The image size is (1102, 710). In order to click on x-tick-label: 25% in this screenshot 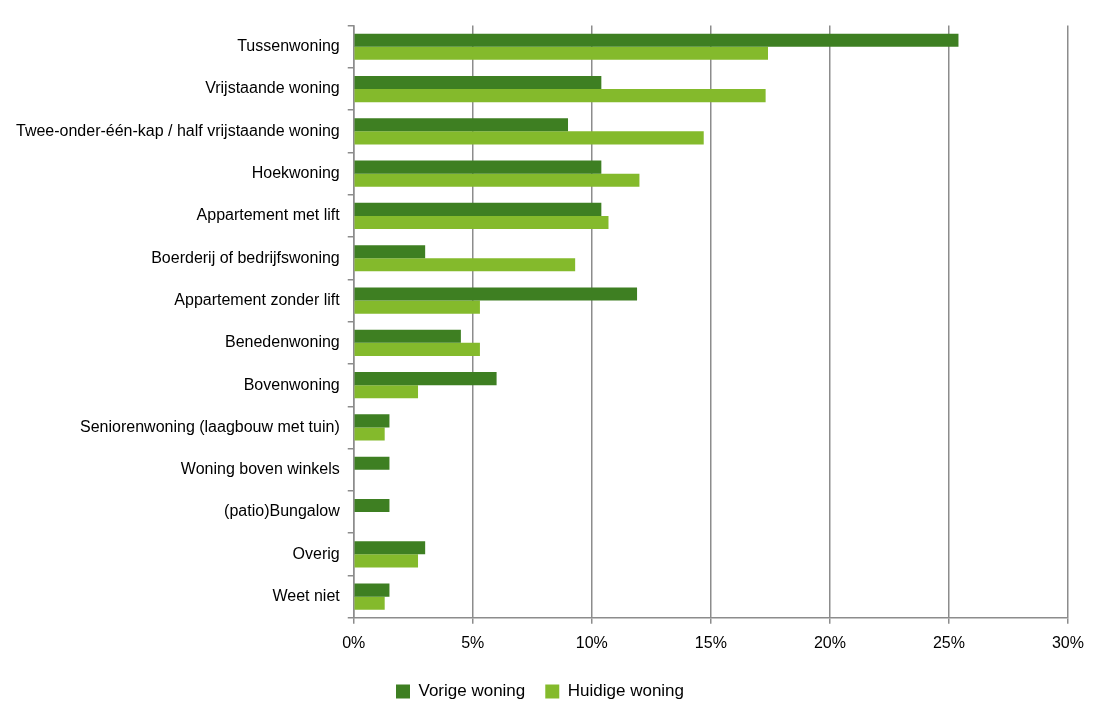, I will do `click(948, 642)`.